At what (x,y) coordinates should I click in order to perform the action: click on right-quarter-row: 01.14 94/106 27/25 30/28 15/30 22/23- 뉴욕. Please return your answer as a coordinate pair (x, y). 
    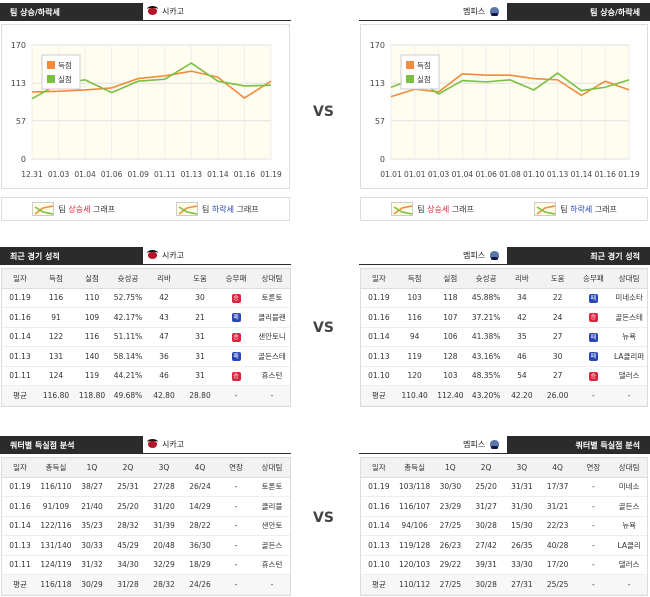
    Looking at the image, I should click on (504, 526).